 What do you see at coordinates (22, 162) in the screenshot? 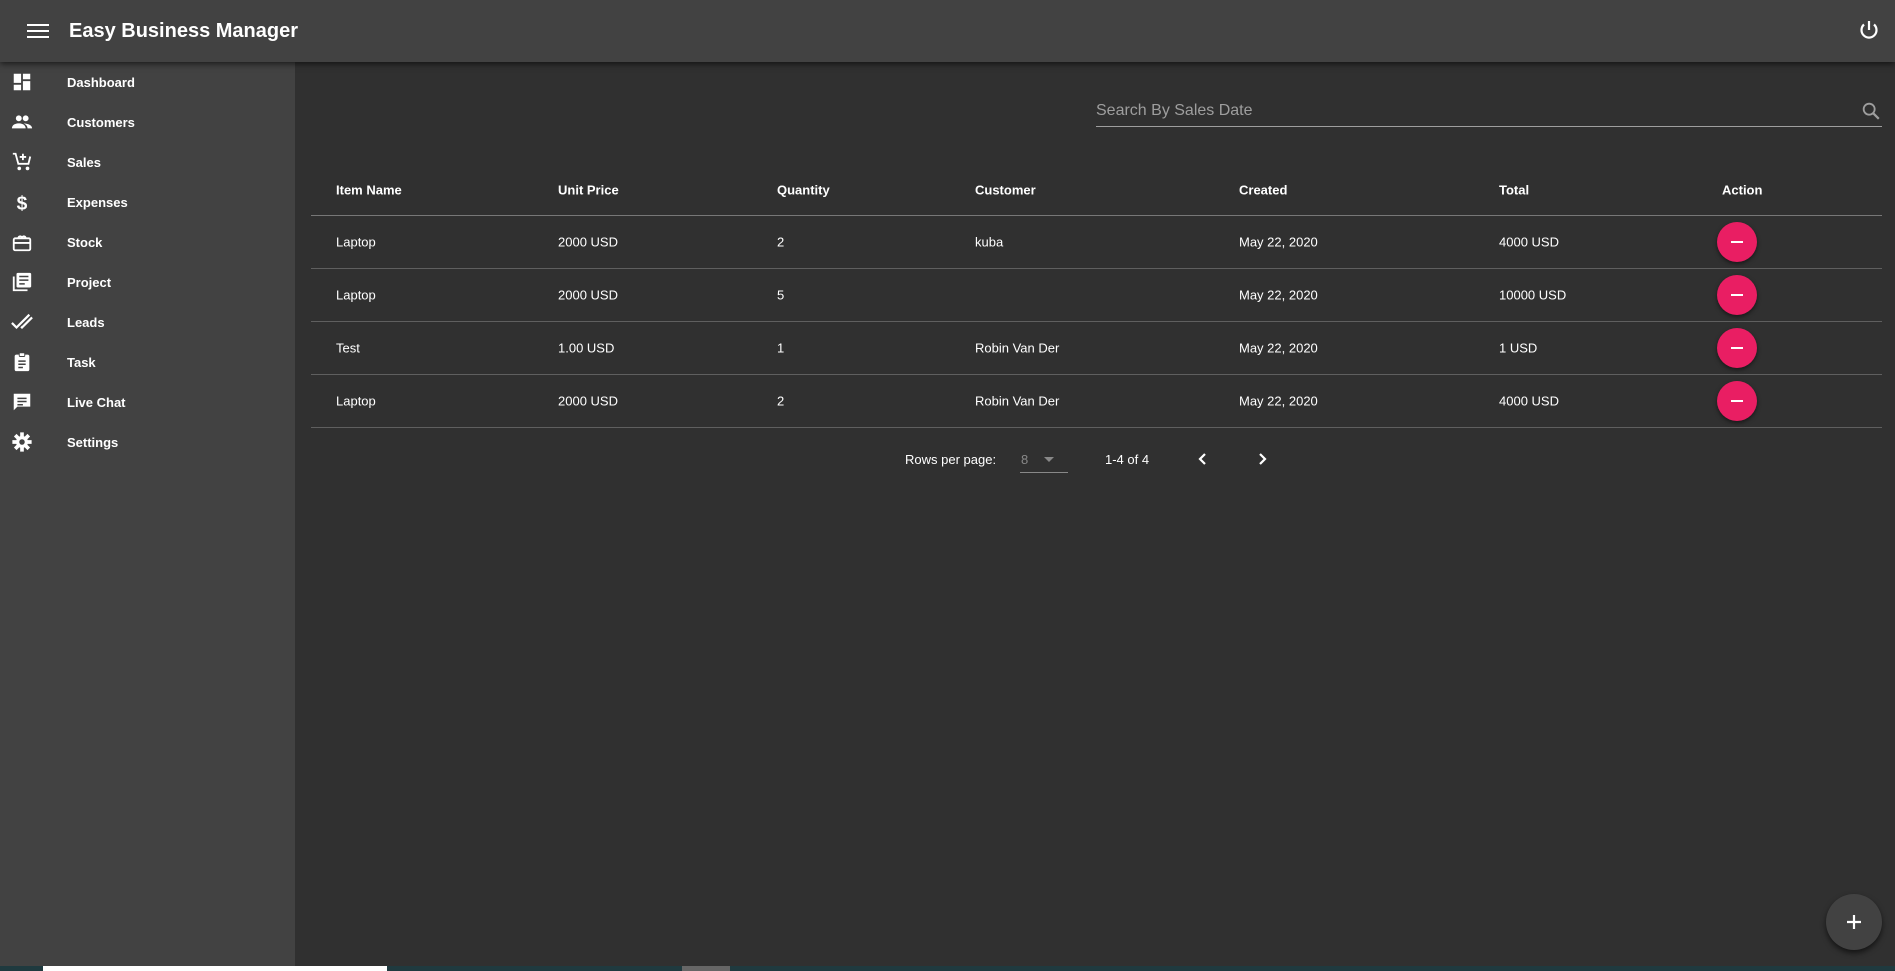
I see `cart-add-icon` at bounding box center [22, 162].